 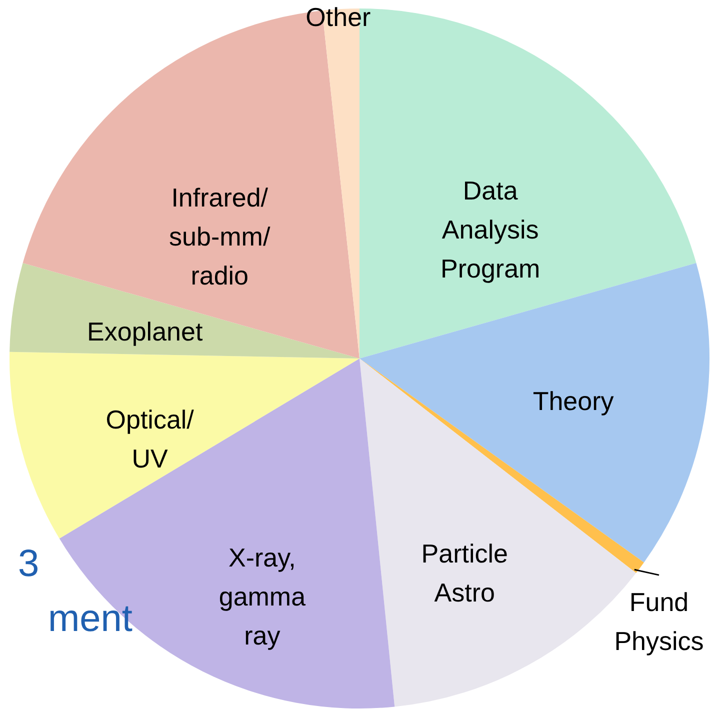 I want to click on slice-label: Infrared/ sub-mm/ radio, so click(x=220, y=236).